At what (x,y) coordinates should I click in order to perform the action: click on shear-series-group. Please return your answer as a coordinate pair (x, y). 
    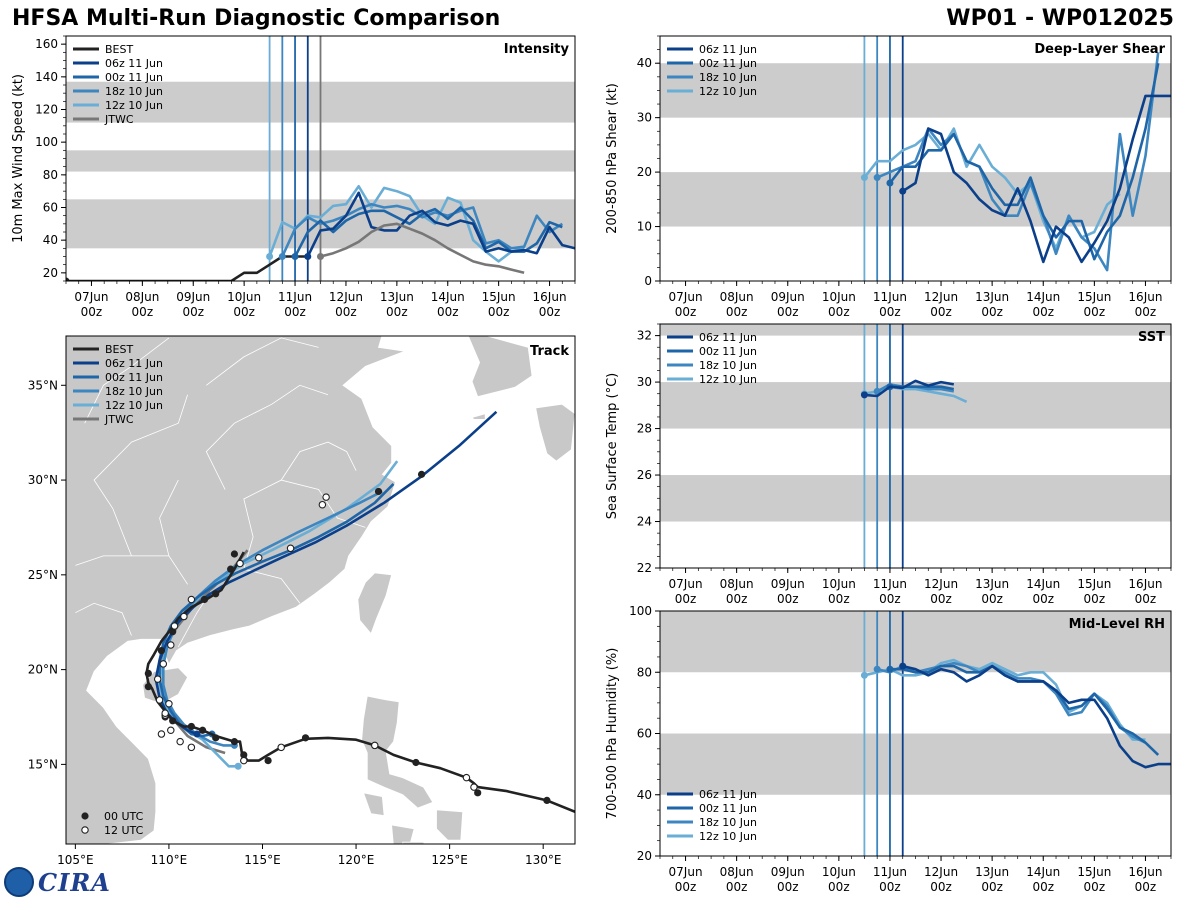
    Looking at the image, I should click on (1015, 162).